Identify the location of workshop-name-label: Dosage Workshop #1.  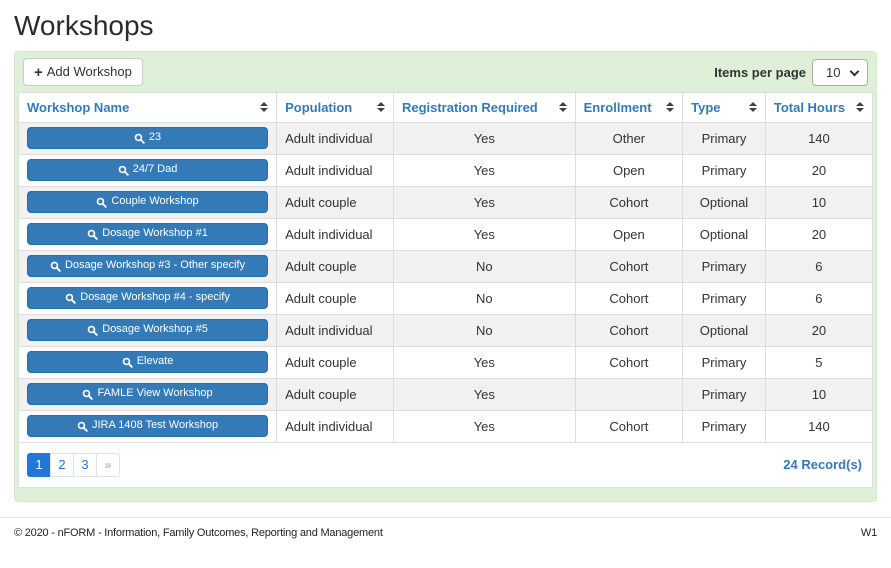
(155, 233).